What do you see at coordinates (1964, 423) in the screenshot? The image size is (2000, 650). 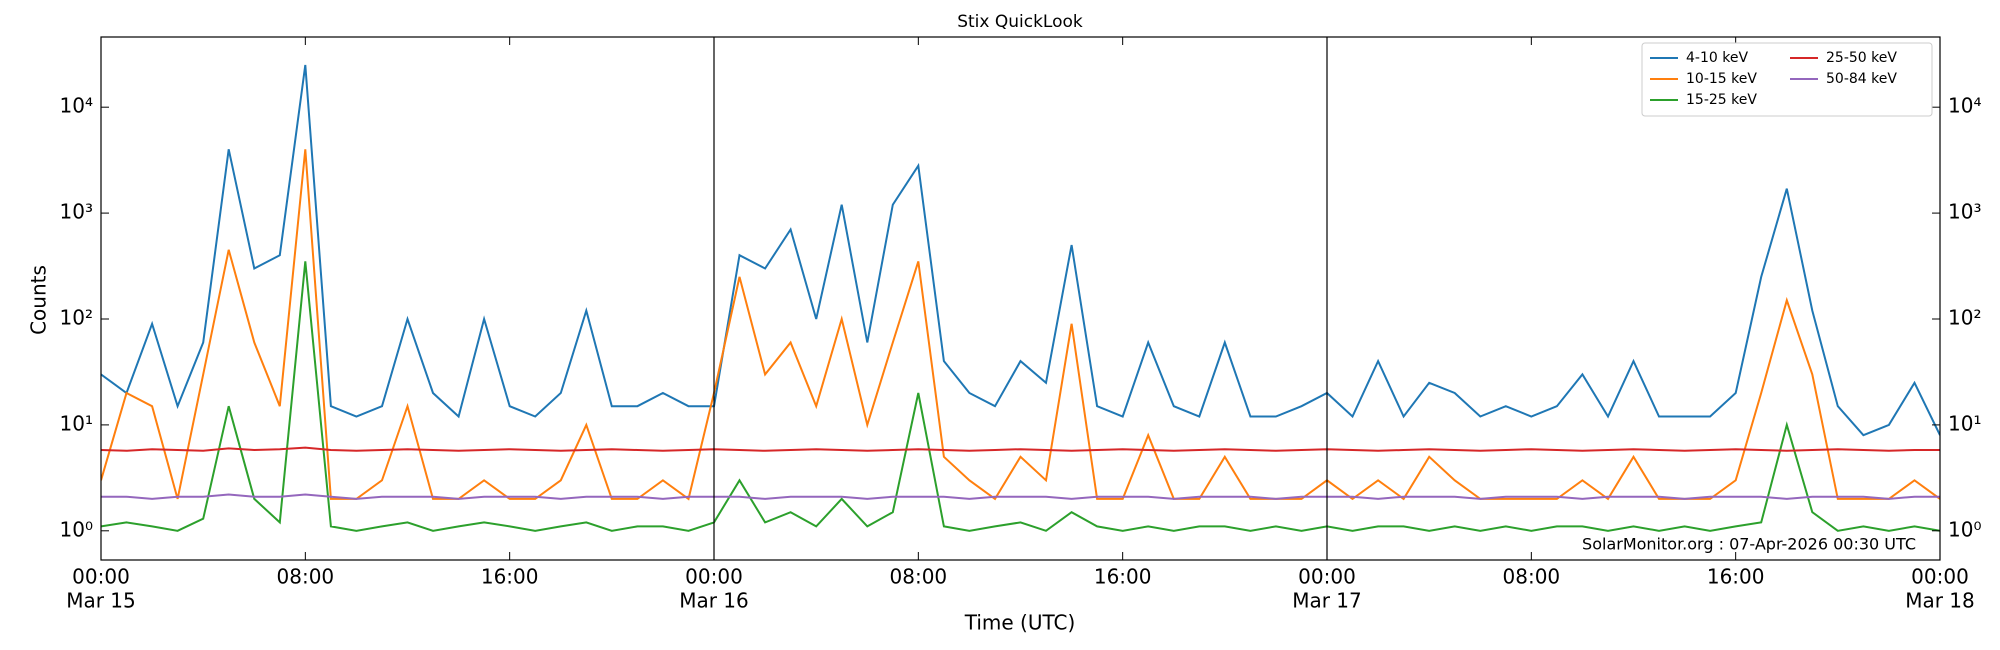 I see `y-tick-label-right: 10¹` at bounding box center [1964, 423].